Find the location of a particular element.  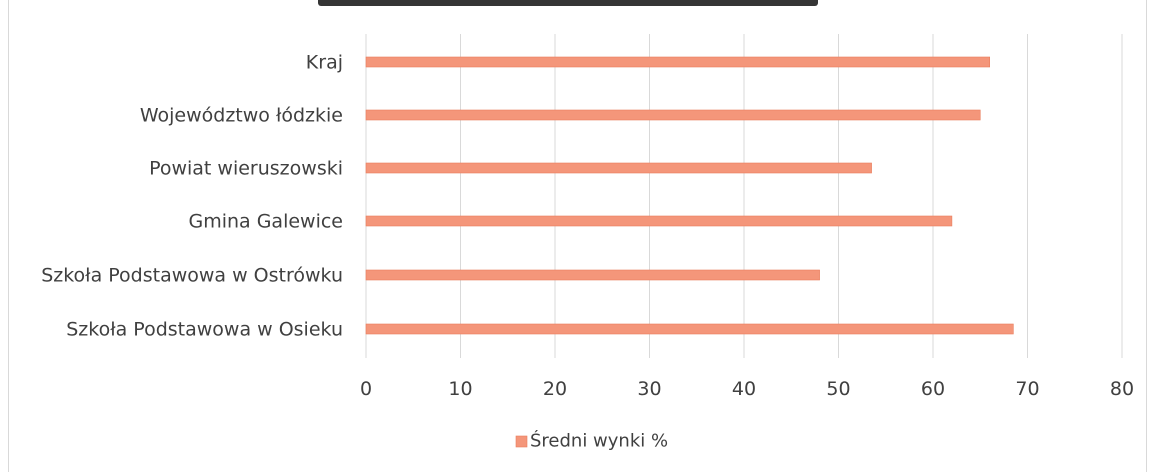

x-tick-label-80: 80 is located at coordinates (1122, 389).